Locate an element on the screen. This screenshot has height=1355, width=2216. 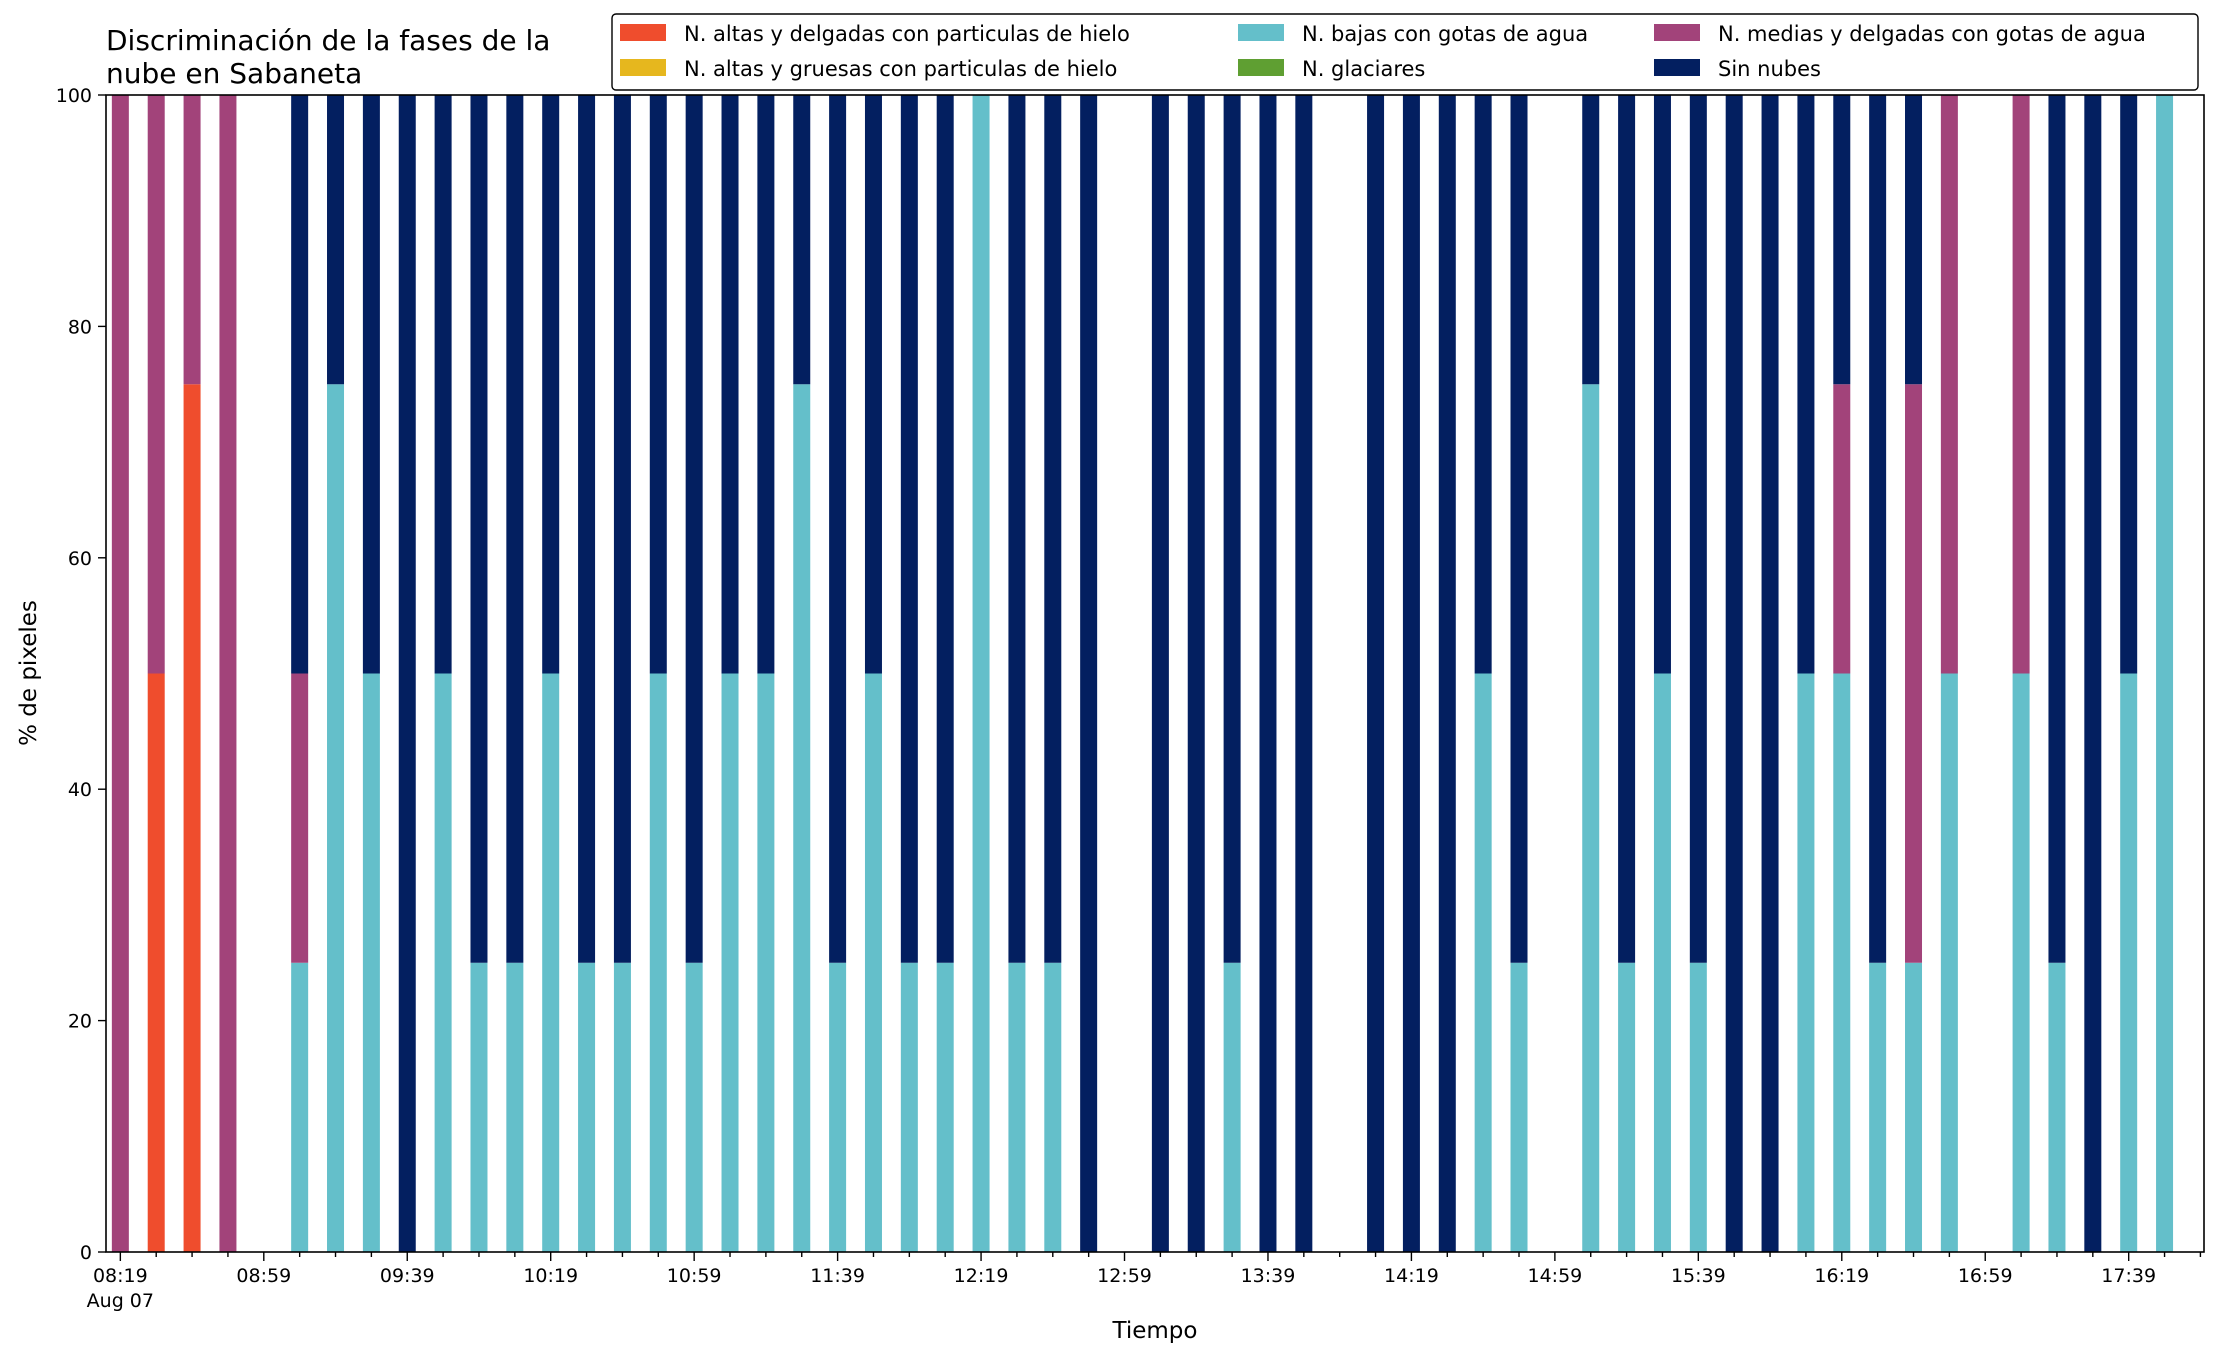
x-tick-label: 16:59 is located at coordinates (1985, 1276).